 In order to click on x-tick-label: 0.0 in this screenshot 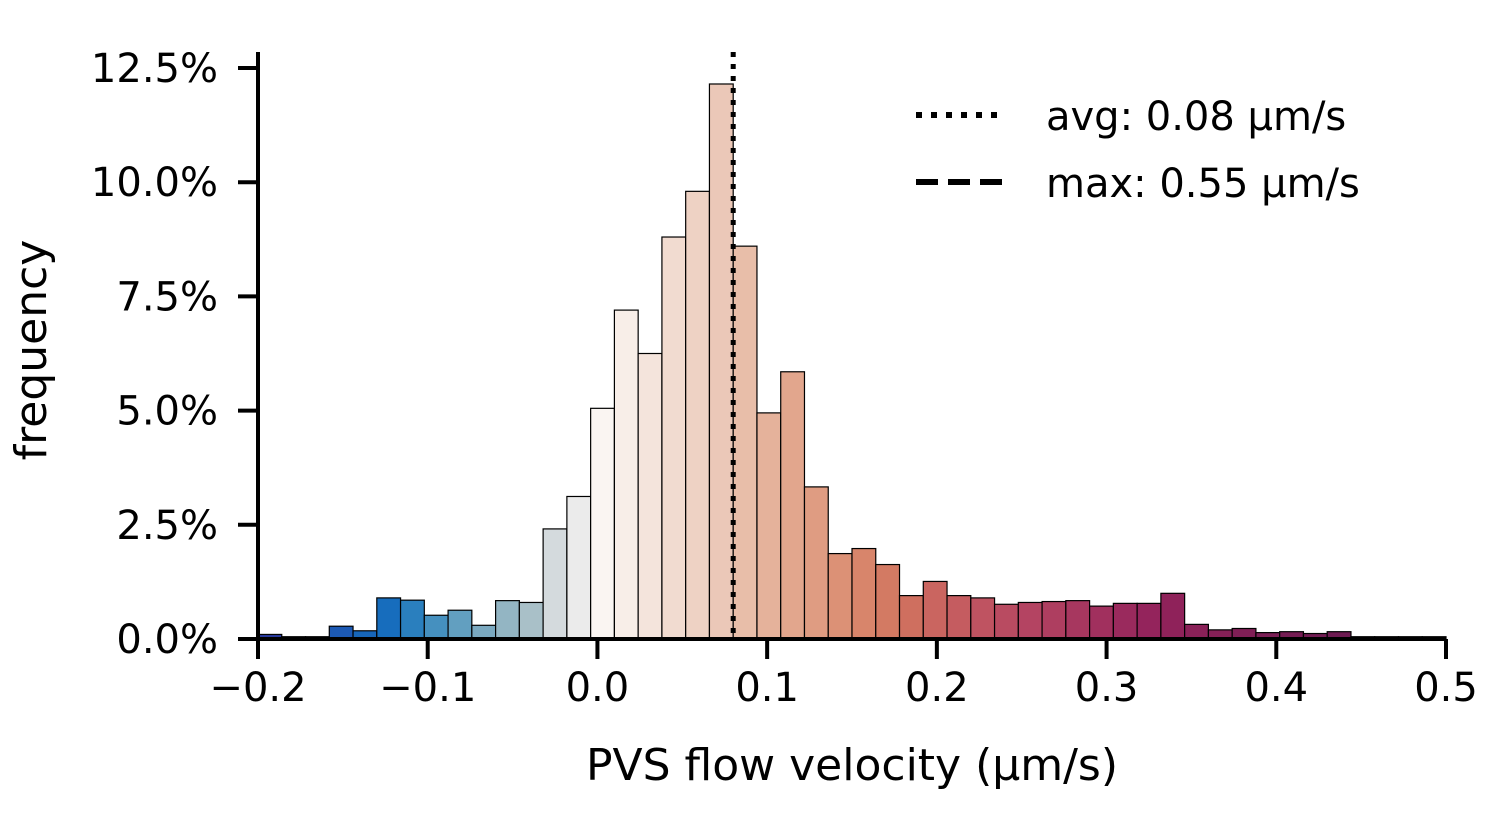, I will do `click(598, 688)`.